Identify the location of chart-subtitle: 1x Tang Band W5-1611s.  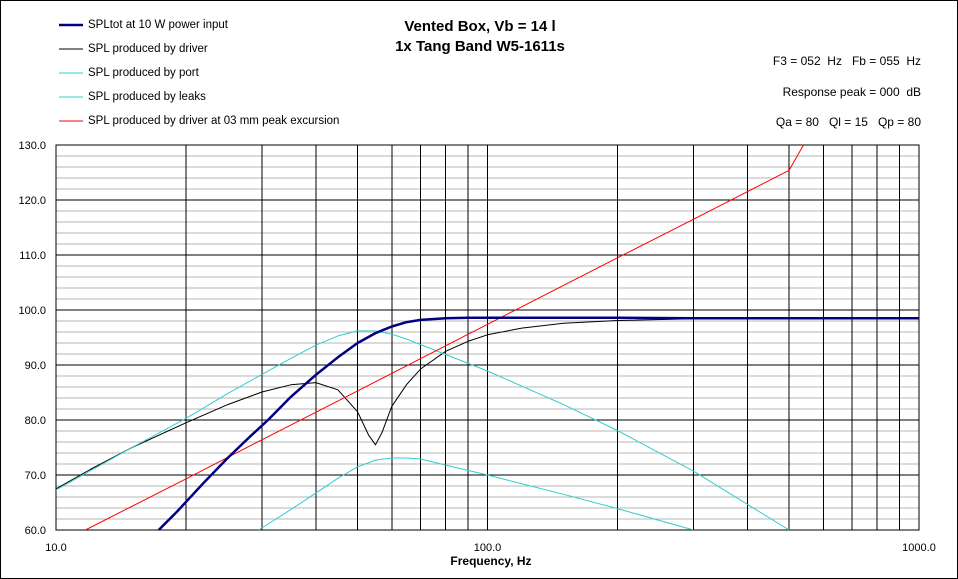
(480, 46).